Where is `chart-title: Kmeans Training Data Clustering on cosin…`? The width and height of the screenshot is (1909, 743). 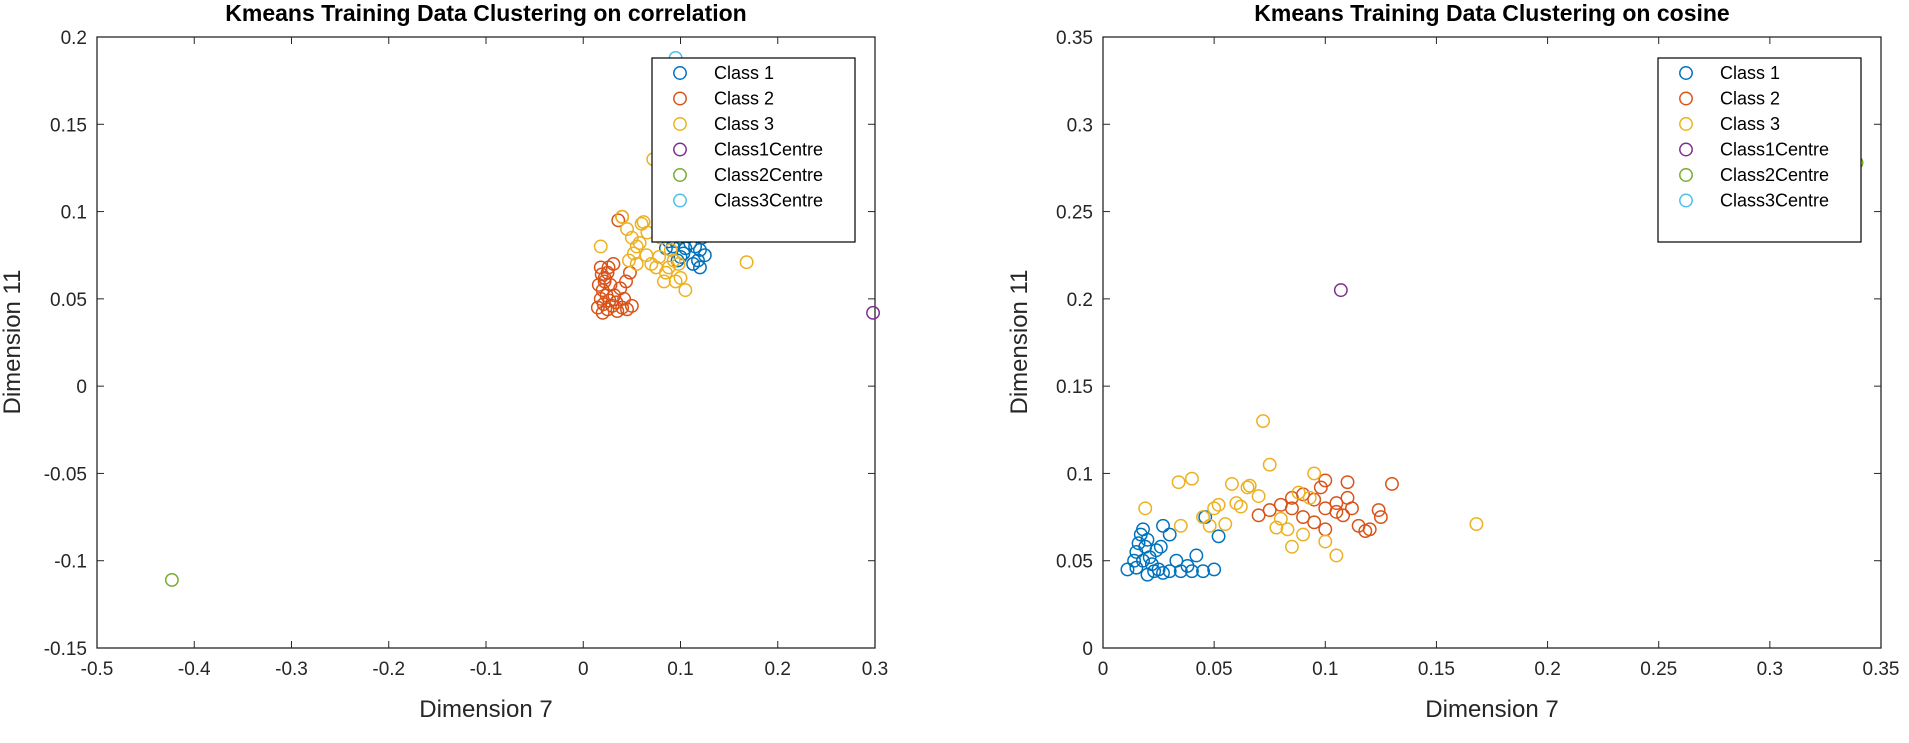
chart-title: Kmeans Training Data Clustering on cosin… is located at coordinates (1491, 13).